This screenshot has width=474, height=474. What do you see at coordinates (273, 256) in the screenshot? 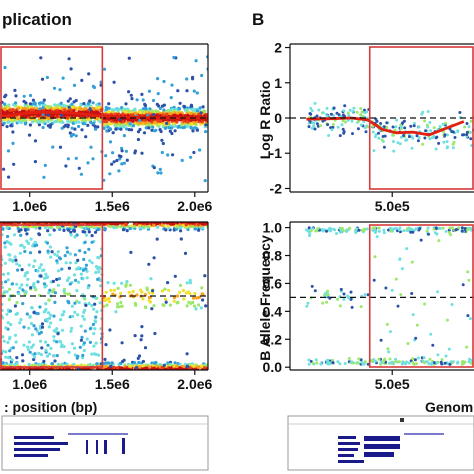
I see `y-tick-label: 0.8` at bounding box center [273, 256].